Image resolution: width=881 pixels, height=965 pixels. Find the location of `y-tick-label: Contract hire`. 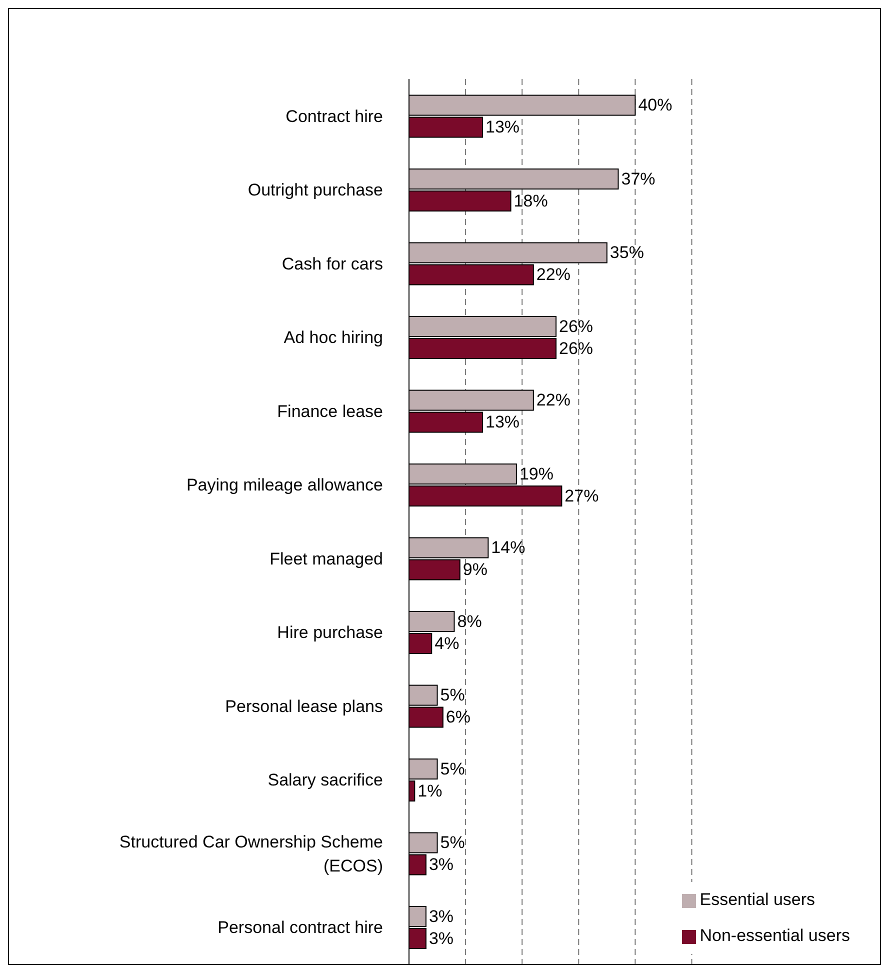

y-tick-label: Contract hire is located at coordinates (334, 116).